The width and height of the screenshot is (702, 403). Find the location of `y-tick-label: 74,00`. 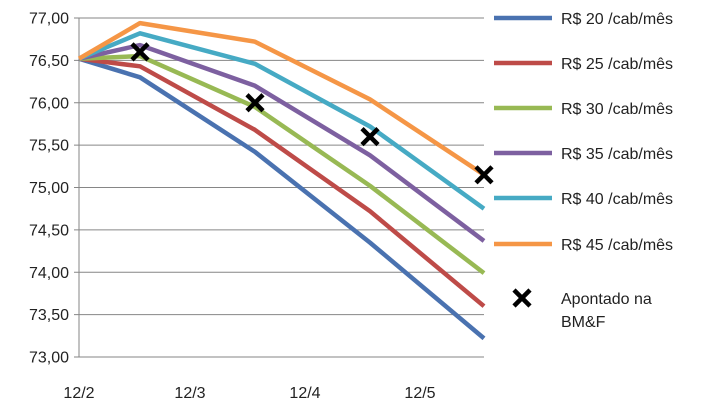

y-tick-label: 74,00 is located at coordinates (49, 273).